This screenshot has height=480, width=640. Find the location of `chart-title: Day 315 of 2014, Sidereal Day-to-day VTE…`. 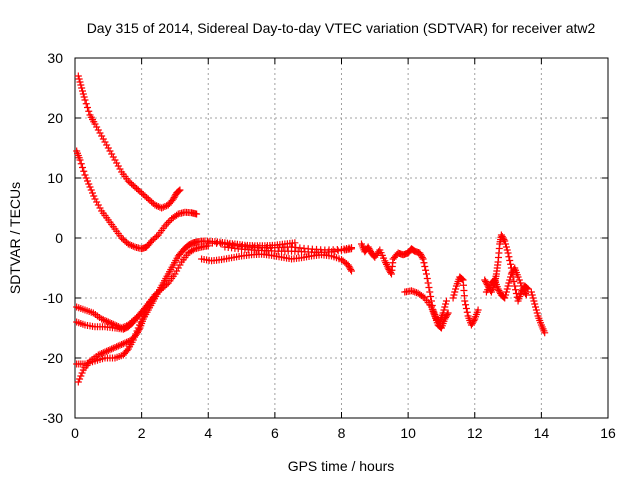

chart-title: Day 315 of 2014, Sidereal Day-to-day VTE… is located at coordinates (341, 28).